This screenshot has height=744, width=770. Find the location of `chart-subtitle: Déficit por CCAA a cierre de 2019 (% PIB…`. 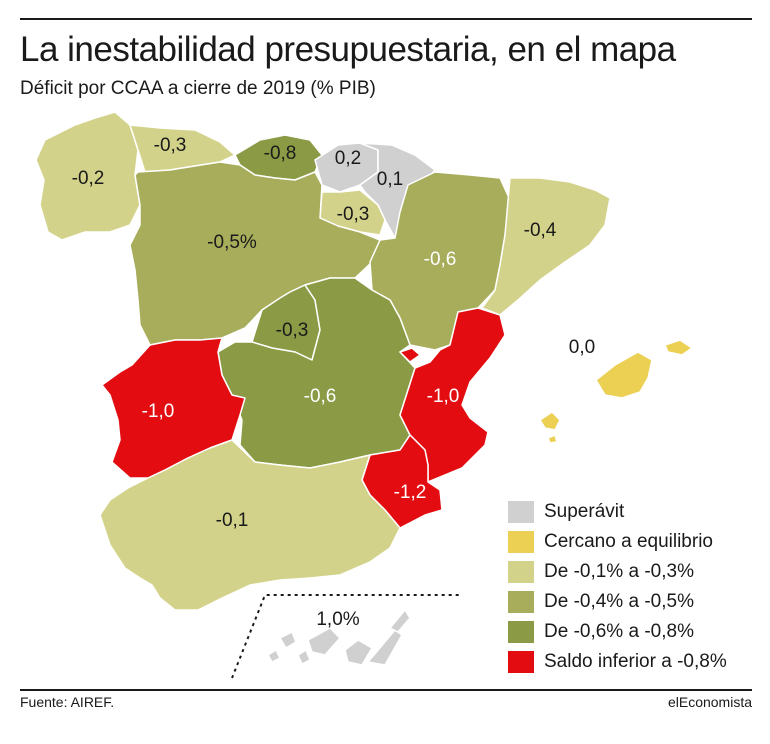

chart-subtitle: Déficit por CCAA a cierre de 2019 (% PIB… is located at coordinates (198, 88).